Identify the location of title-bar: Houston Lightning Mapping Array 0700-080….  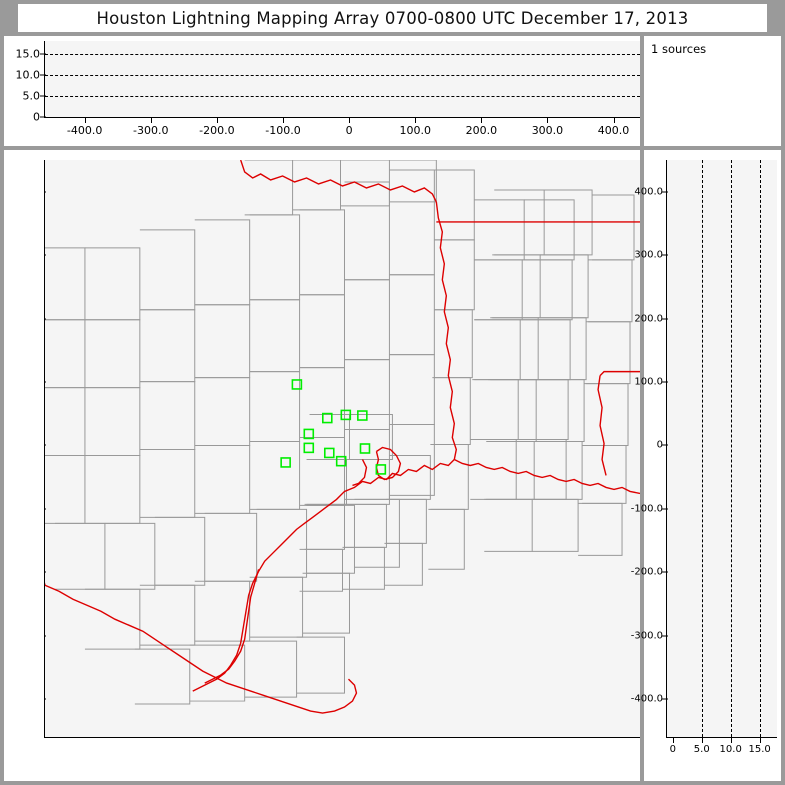
(392, 18).